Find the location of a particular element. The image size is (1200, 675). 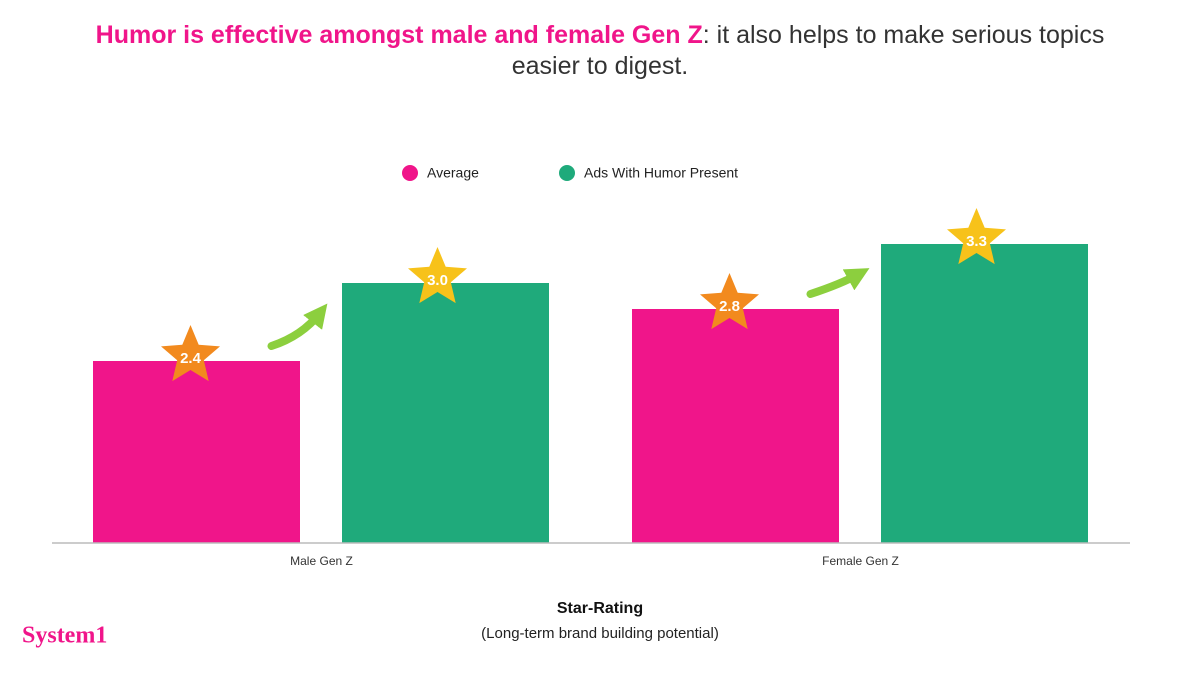

value-label: 3.3 is located at coordinates (976, 241).